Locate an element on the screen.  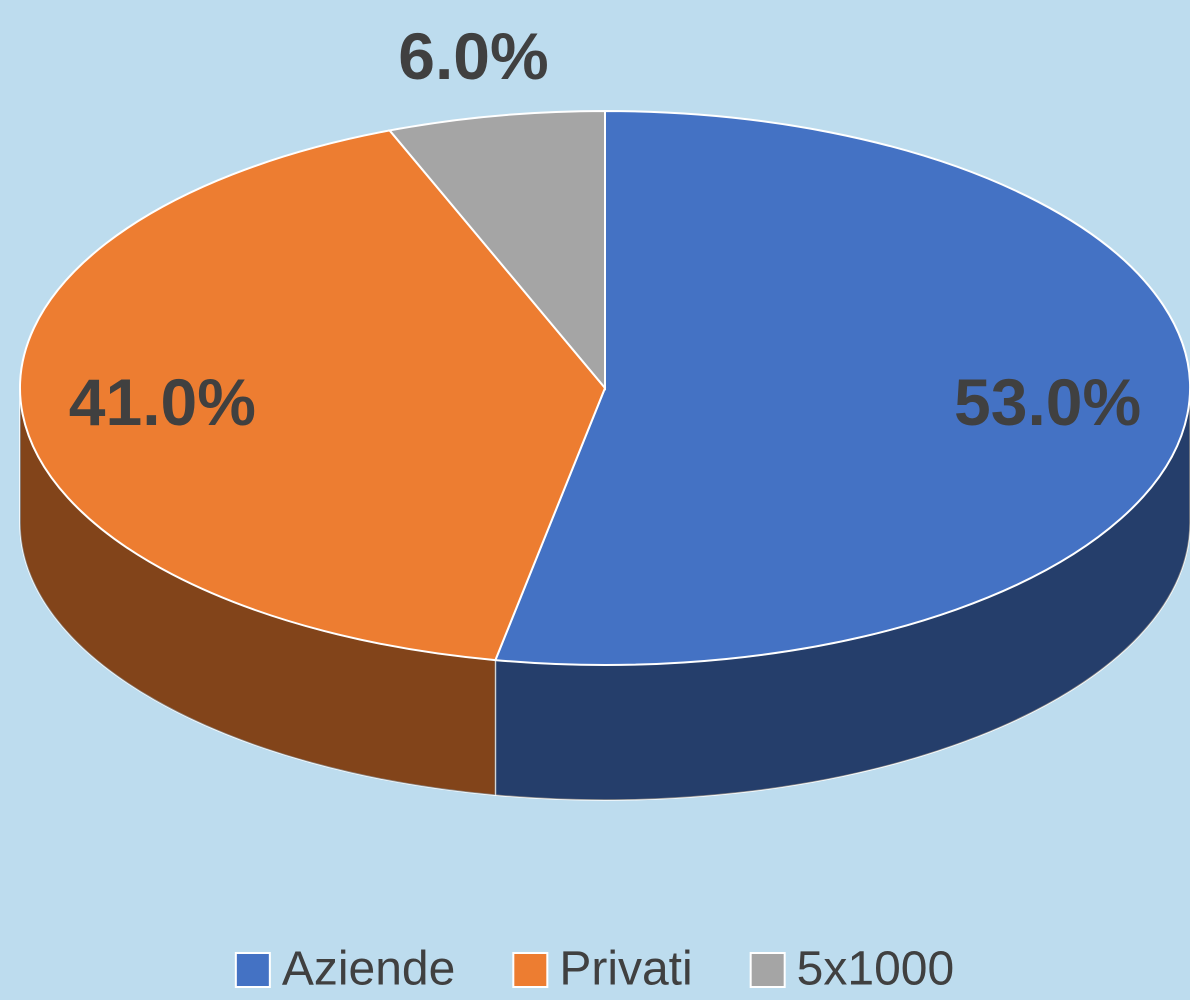
legend-label: 5x1000 is located at coordinates (875, 969).